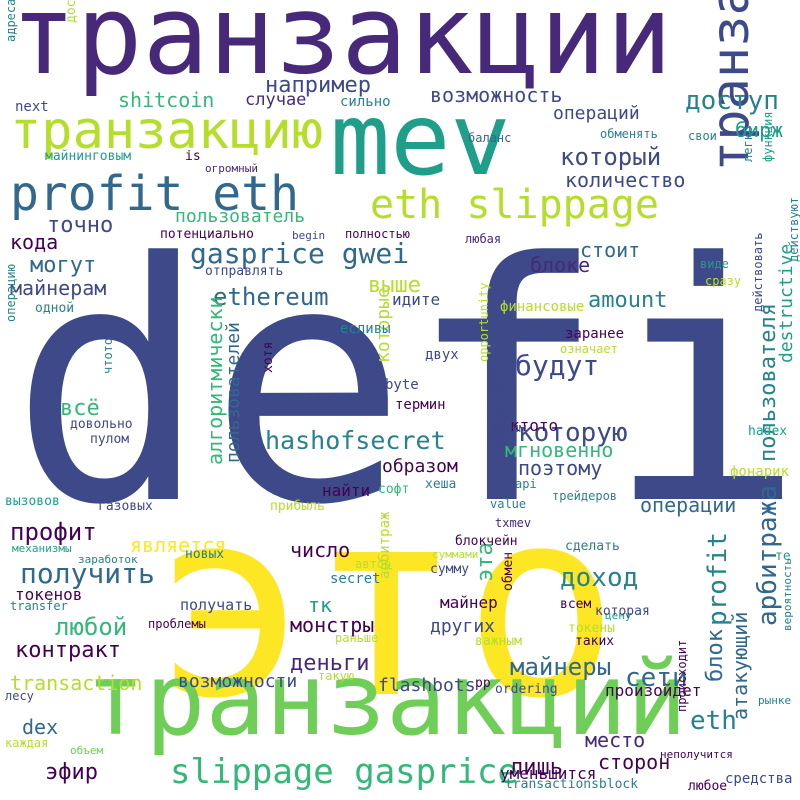 The height and width of the screenshot is (800, 800). Describe the element at coordinates (238, 681) in the screenshot. I see `cloud-word: возможности` at that location.